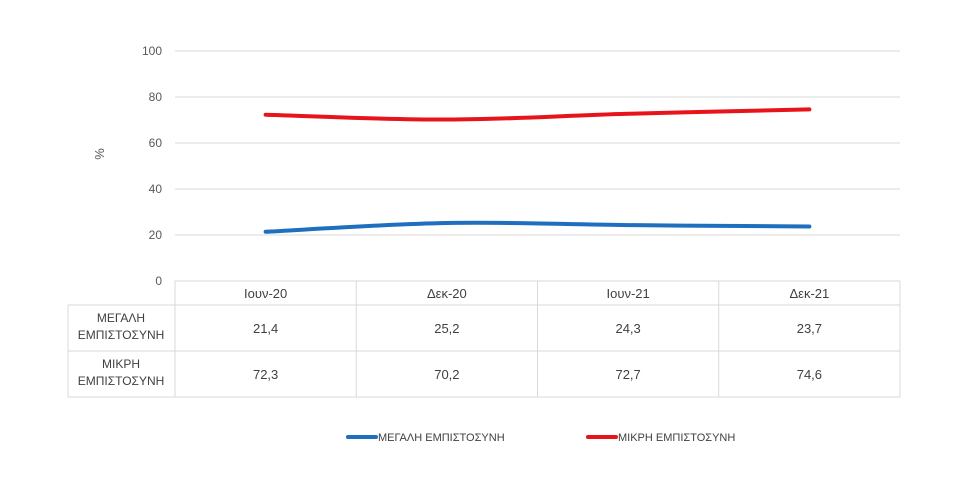  Describe the element at coordinates (627, 328) in the screenshot. I see `data-label: 24,3` at that location.